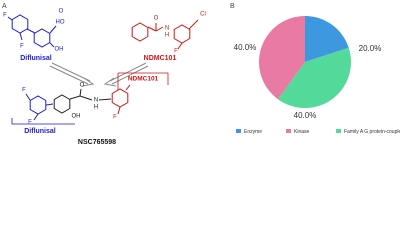 This screenshot has height=240, width=400. What do you see at coordinates (36, 58) in the screenshot?
I see `compound-label: Diflunisal` at bounding box center [36, 58].